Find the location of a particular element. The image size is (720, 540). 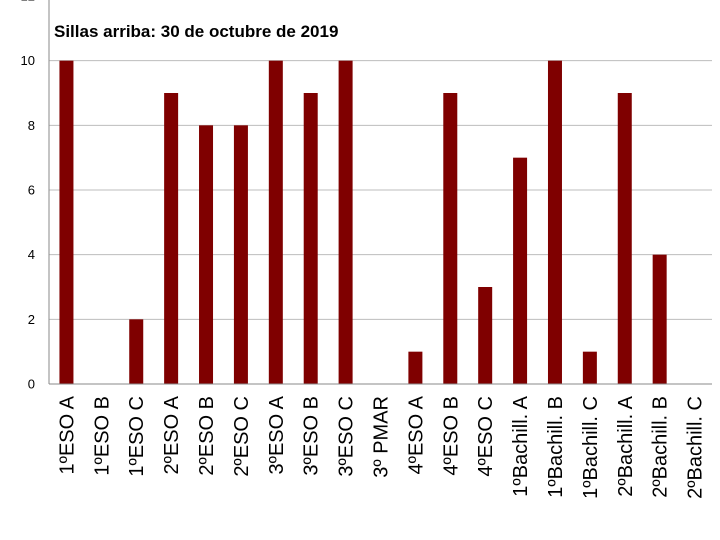

x-tick-label: 1ºBachill. A is located at coordinates (521, 445).